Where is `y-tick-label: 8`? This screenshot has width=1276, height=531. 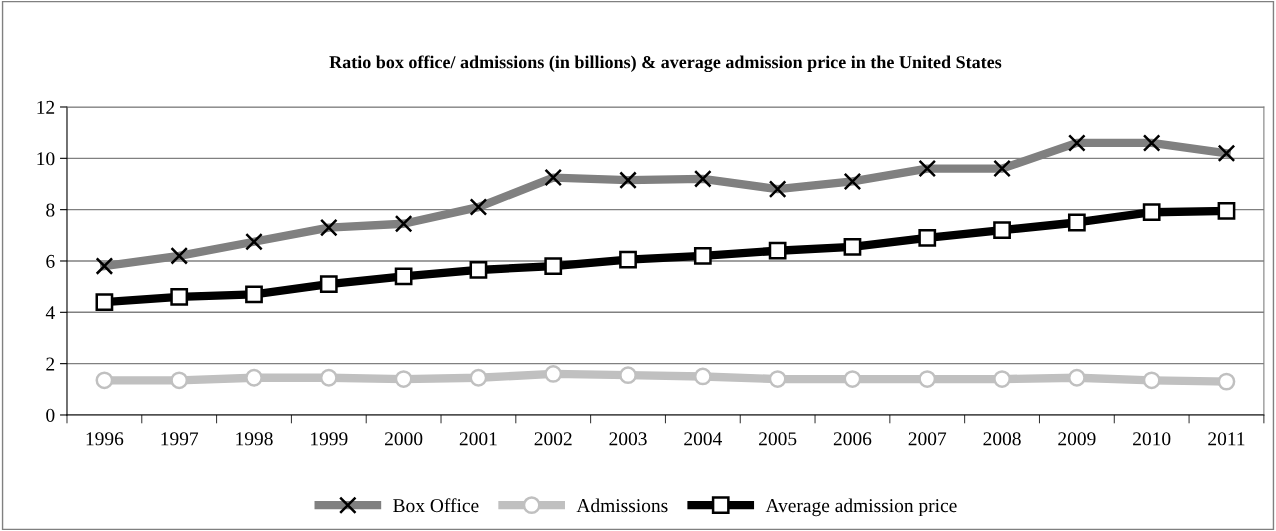
y-tick-label: 8 is located at coordinates (50, 210).